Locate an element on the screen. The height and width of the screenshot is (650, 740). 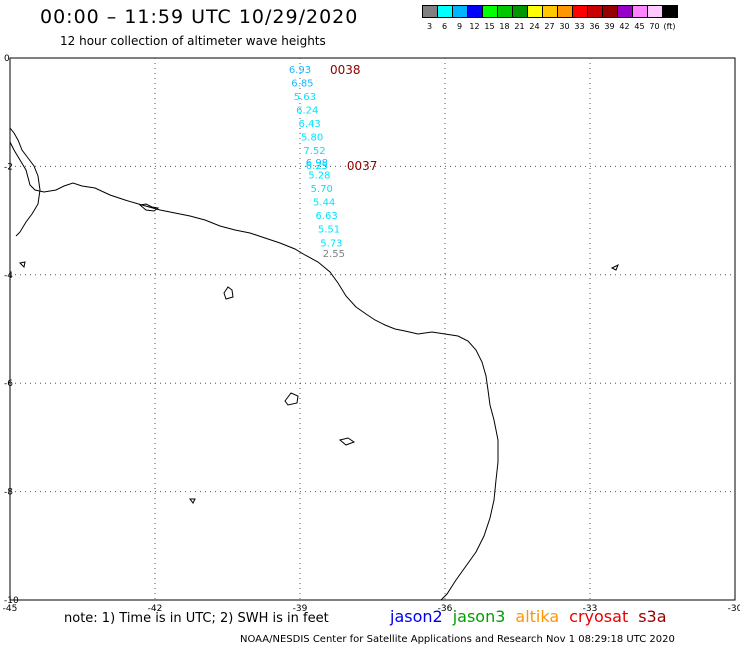
color-scale-label: 27 is located at coordinates (549, 26).